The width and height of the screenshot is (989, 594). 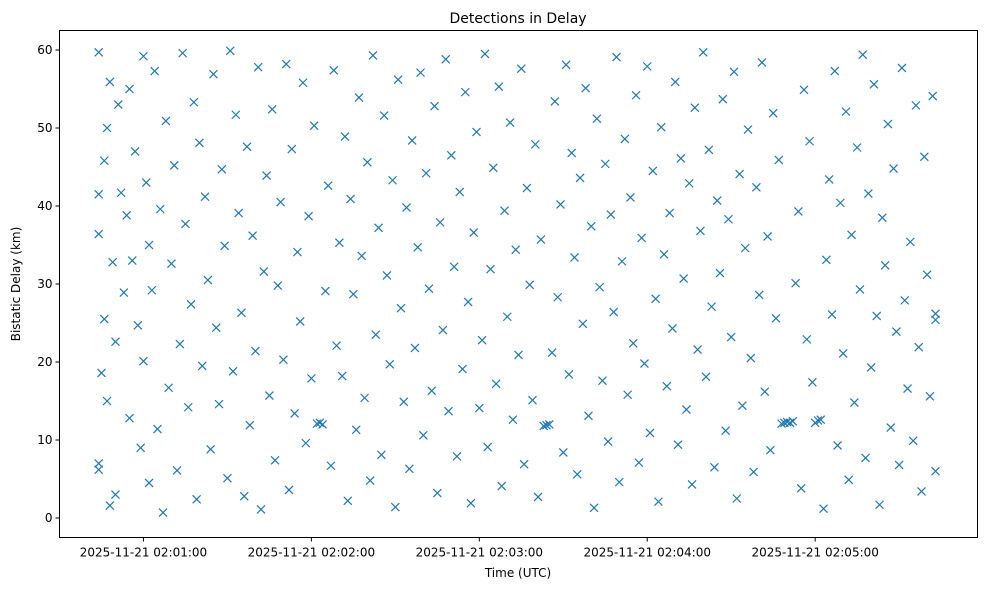 What do you see at coordinates (44, 128) in the screenshot?
I see `y-tick-label: 50` at bounding box center [44, 128].